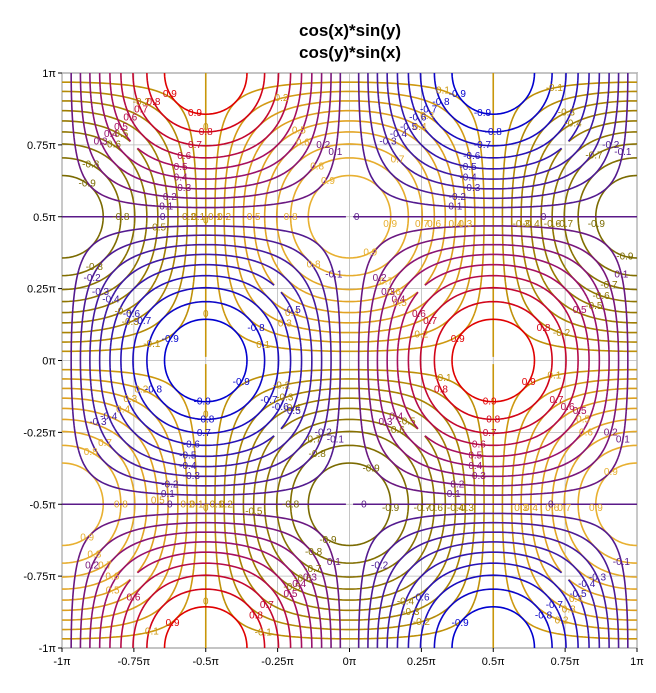  I want to click on x-tick-label: 0.5π, so click(493, 662).